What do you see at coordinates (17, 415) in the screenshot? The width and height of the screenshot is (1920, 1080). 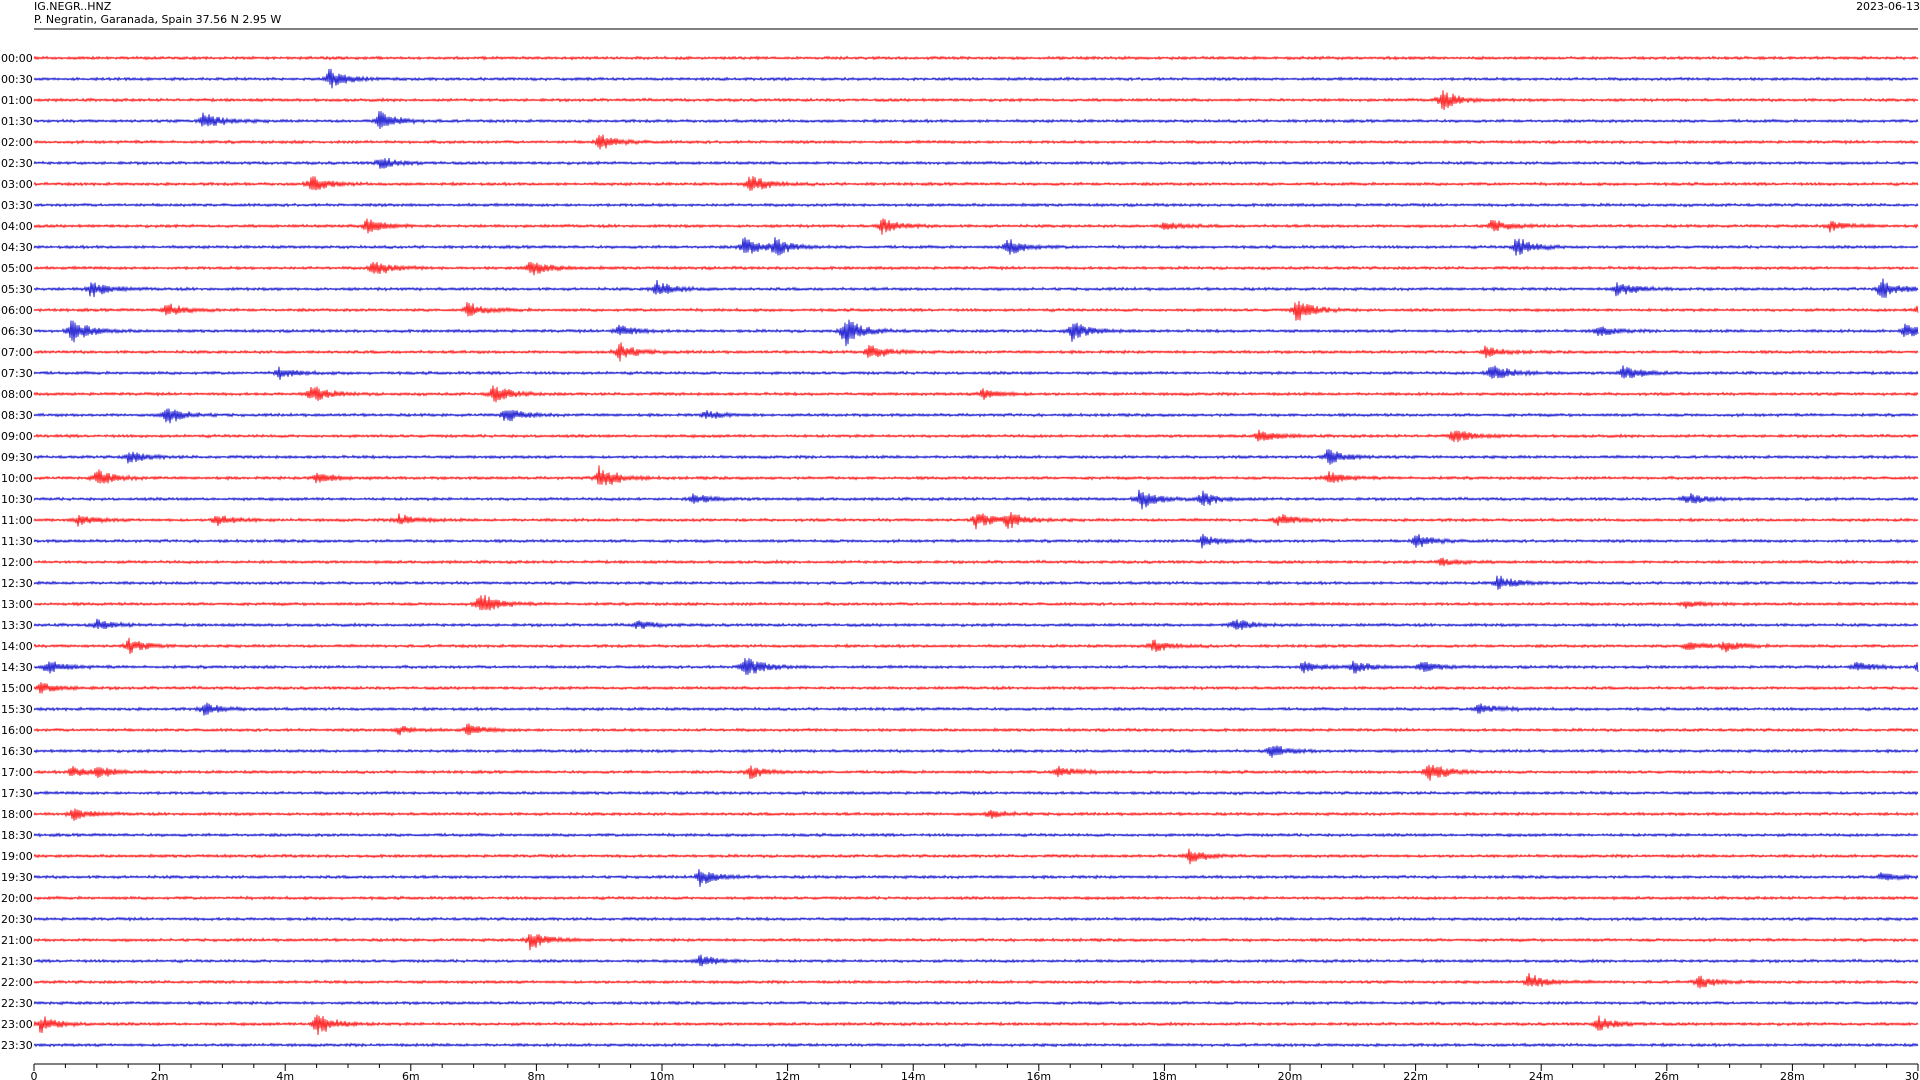 I see `row-label-17: 08:30` at bounding box center [17, 415].